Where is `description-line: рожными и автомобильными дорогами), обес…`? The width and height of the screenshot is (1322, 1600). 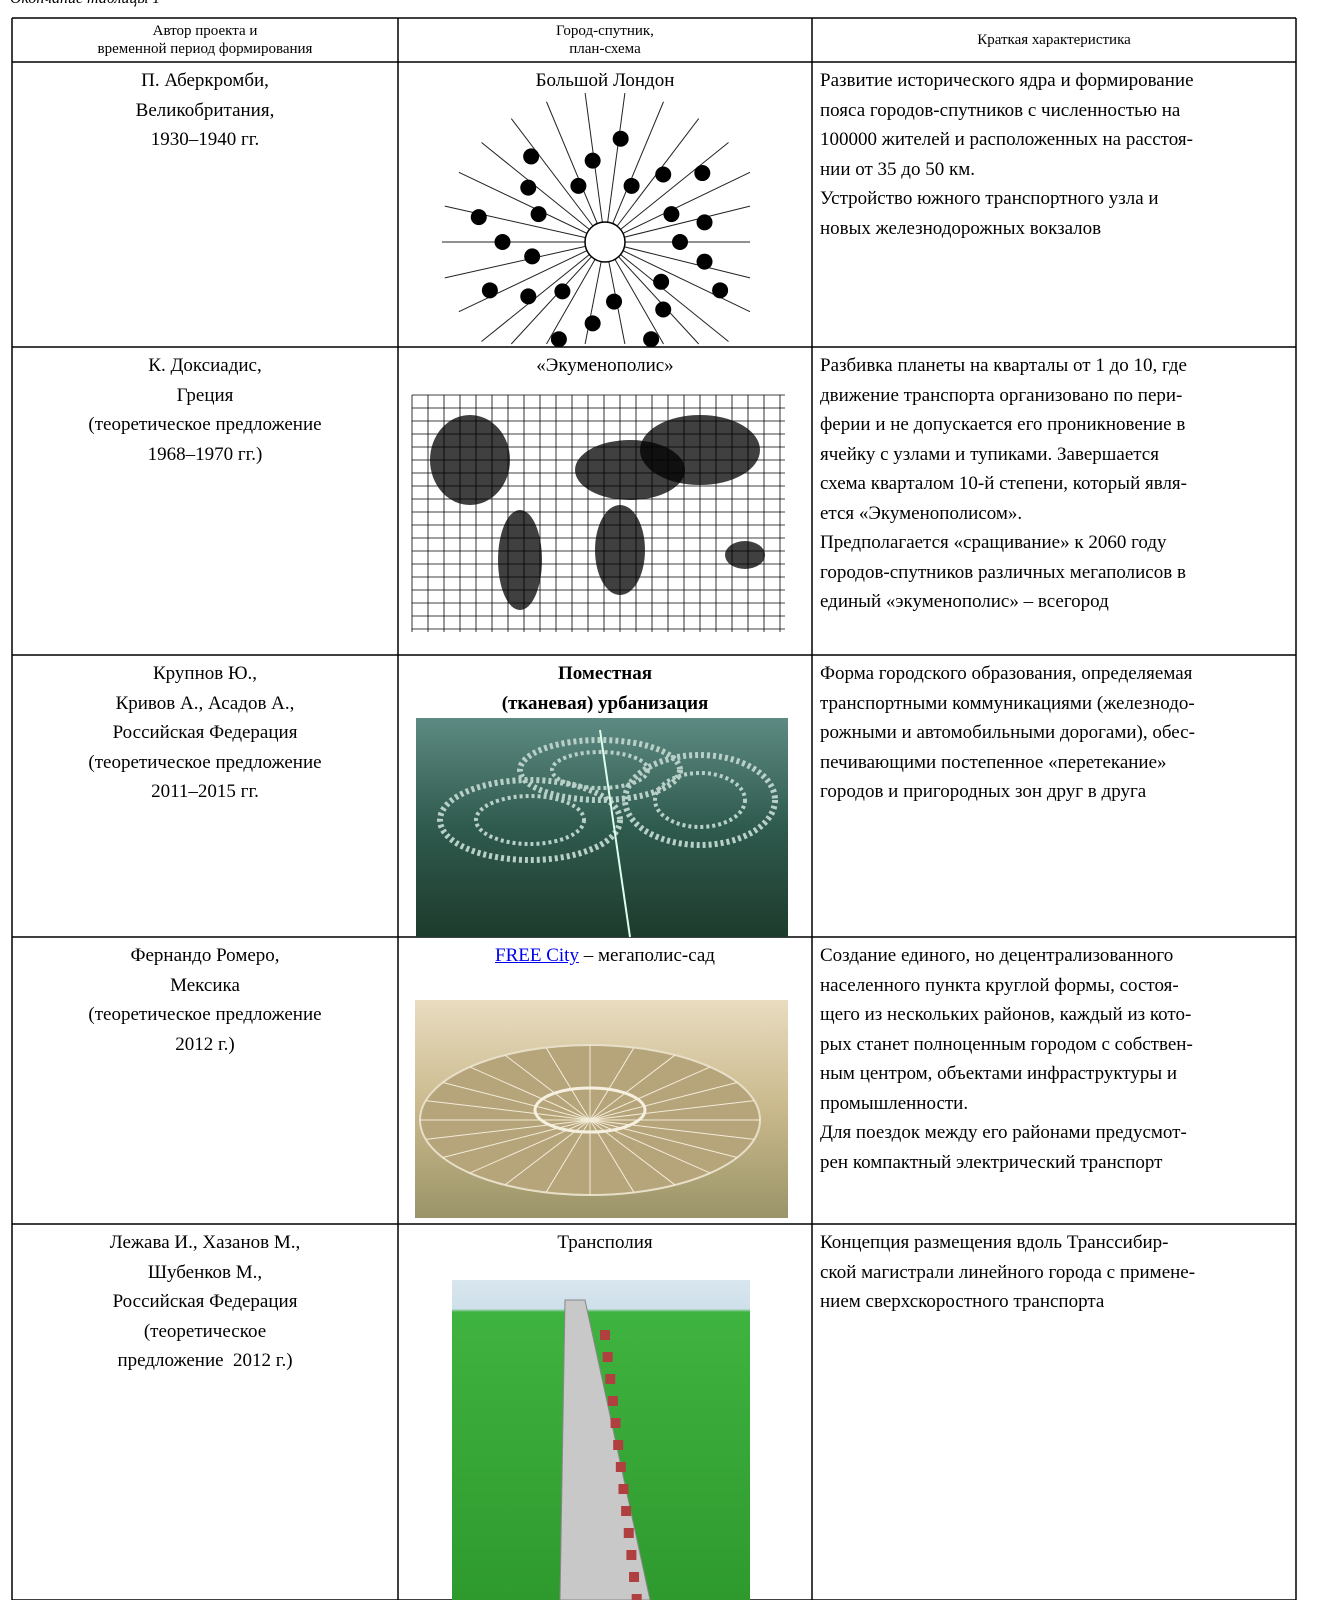
description-line: рожными и автомобильными дорогами), обес… is located at coordinates (1007, 732).